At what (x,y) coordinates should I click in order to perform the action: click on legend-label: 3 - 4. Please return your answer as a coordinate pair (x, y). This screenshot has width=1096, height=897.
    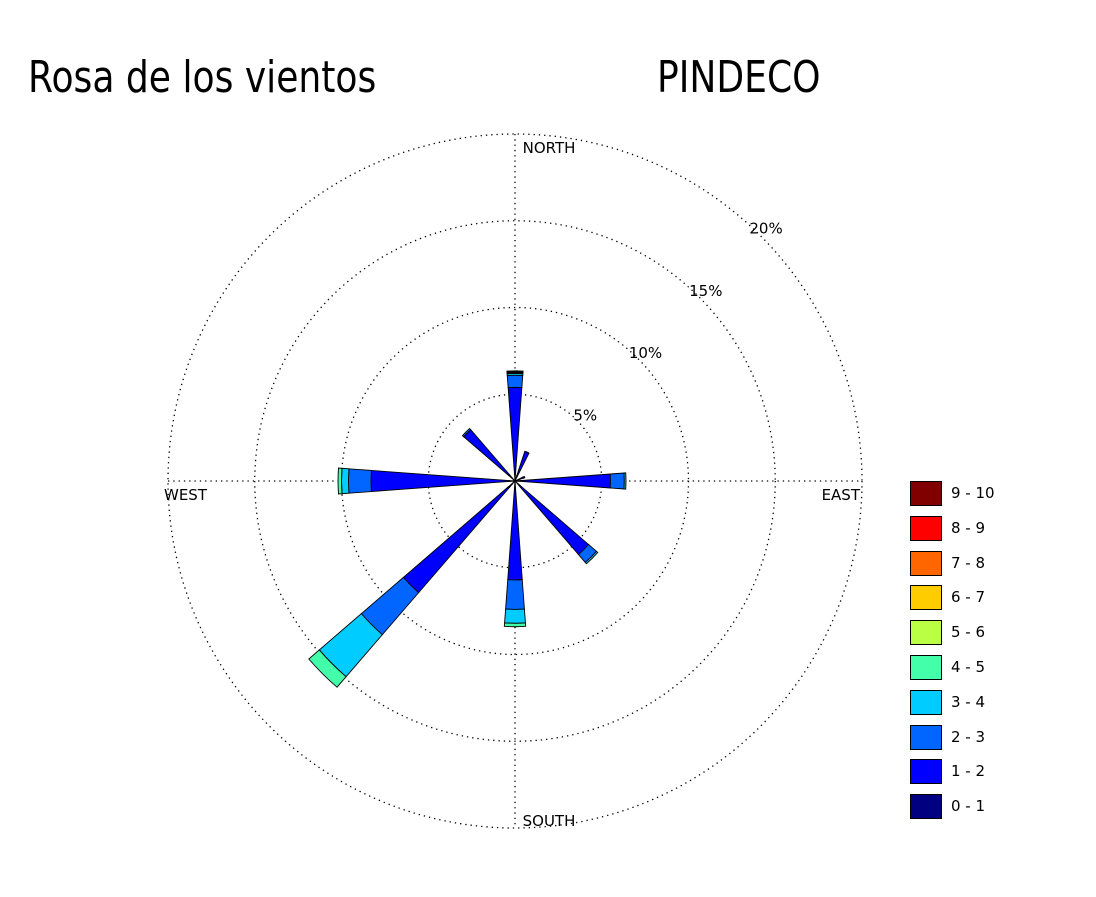
    Looking at the image, I should click on (968, 701).